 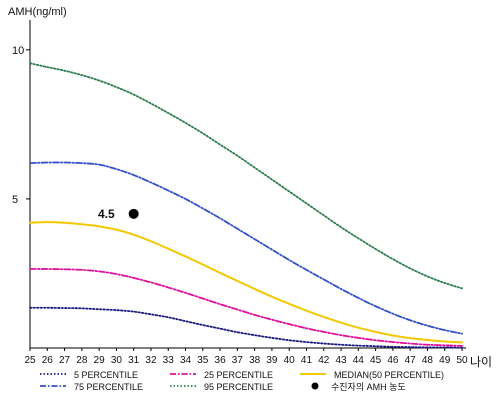 I want to click on x-tick-label: 36, so click(x=221, y=360).